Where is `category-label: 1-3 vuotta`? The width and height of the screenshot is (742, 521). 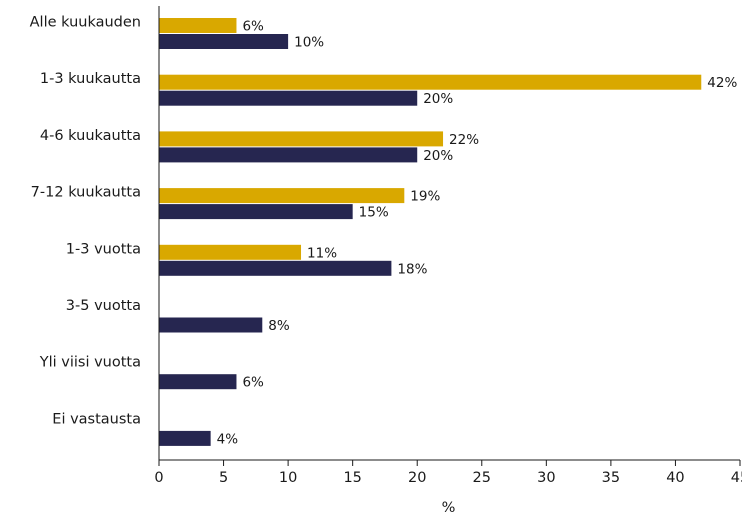
category-label: 1-3 vuotta is located at coordinates (103, 249).